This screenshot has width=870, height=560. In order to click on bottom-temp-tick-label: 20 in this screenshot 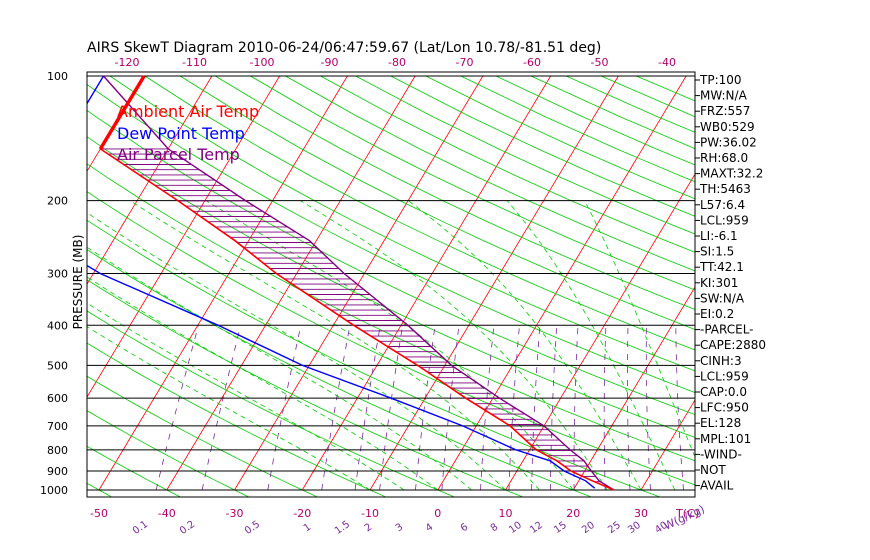, I will do `click(573, 513)`.